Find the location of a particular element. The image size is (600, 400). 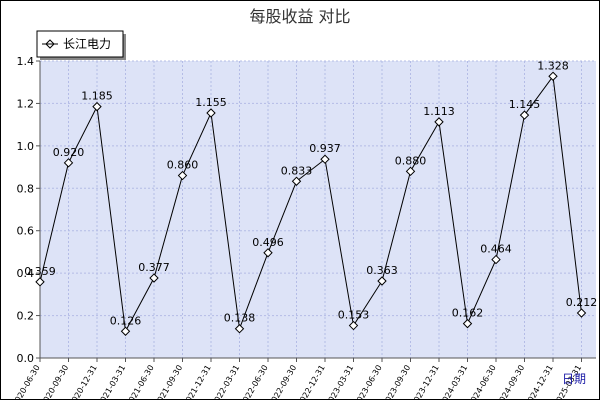

x-tick-label: 2024-12-31 is located at coordinates (539, 382).